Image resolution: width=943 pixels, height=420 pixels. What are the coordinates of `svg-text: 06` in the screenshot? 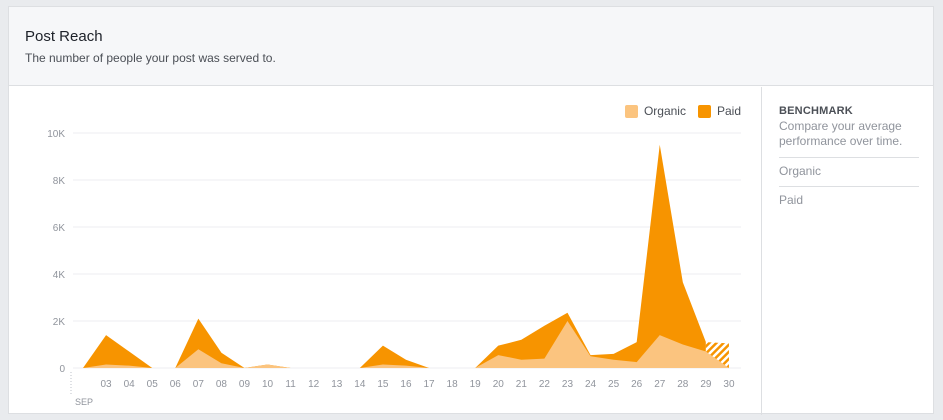 It's located at (176, 384).